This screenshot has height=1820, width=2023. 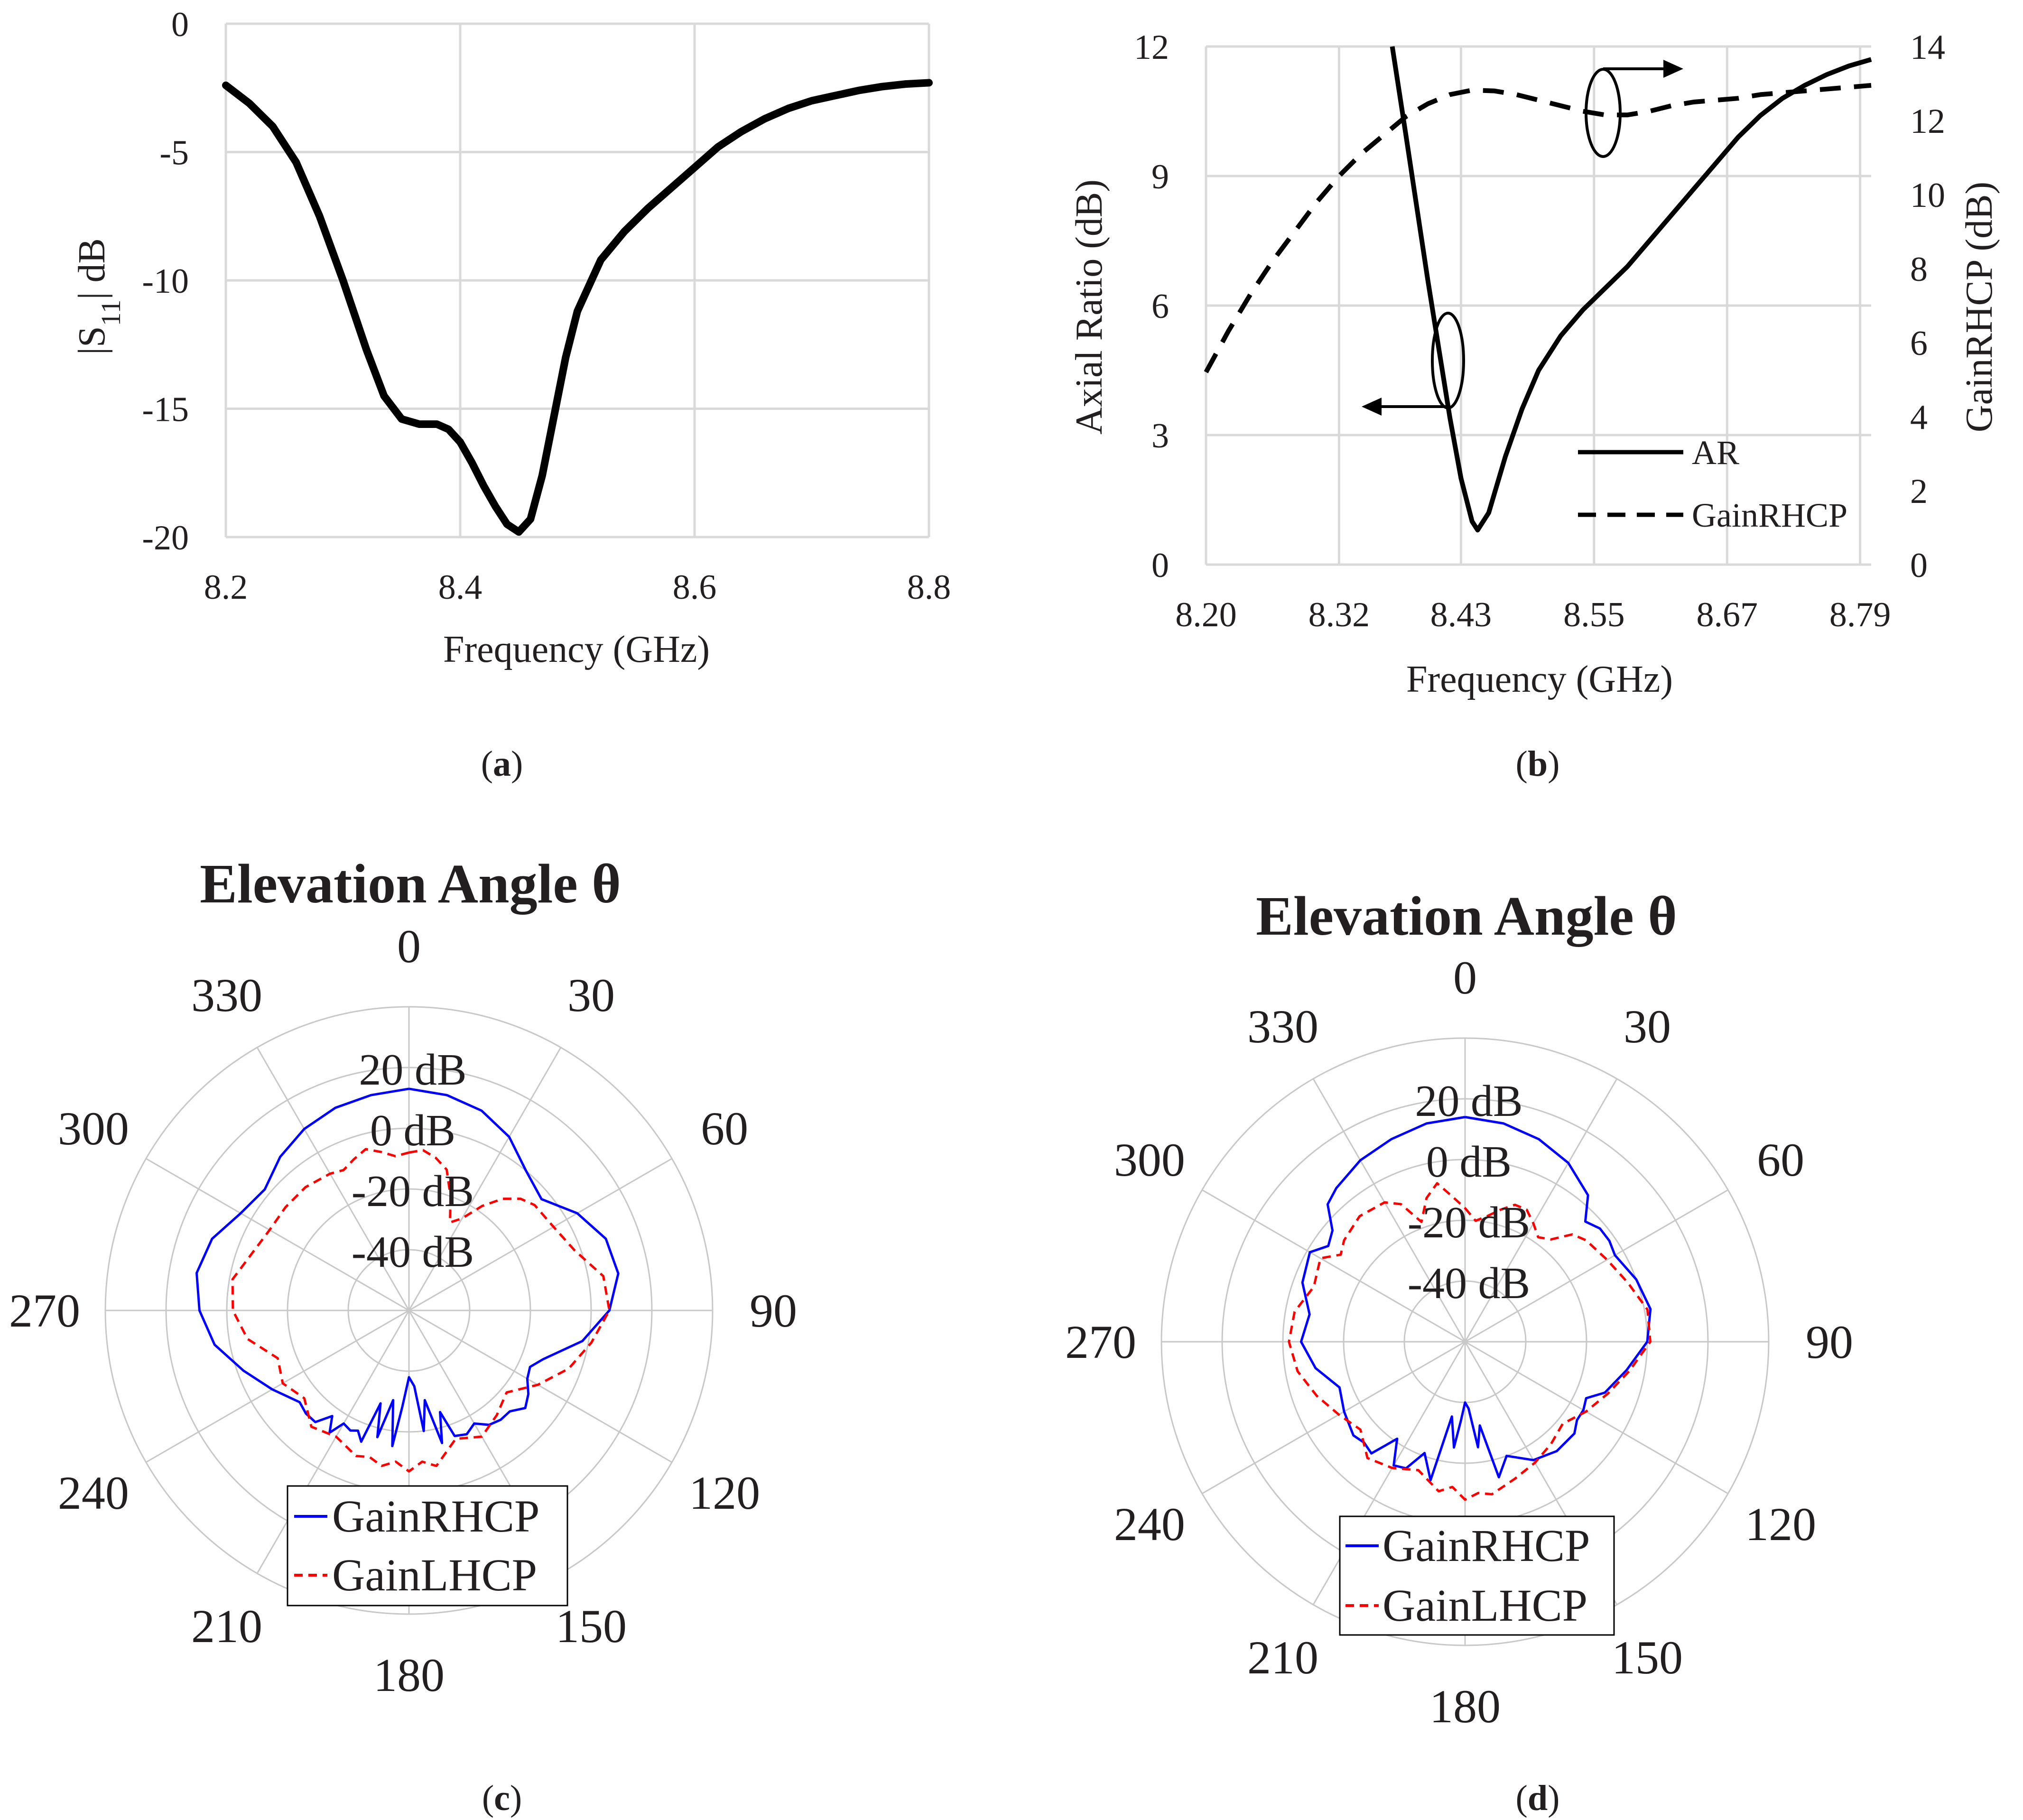 I want to click on c-ring-labels: 20 dB 0 dB -20 dB -40 dB, so click(x=413, y=1161).